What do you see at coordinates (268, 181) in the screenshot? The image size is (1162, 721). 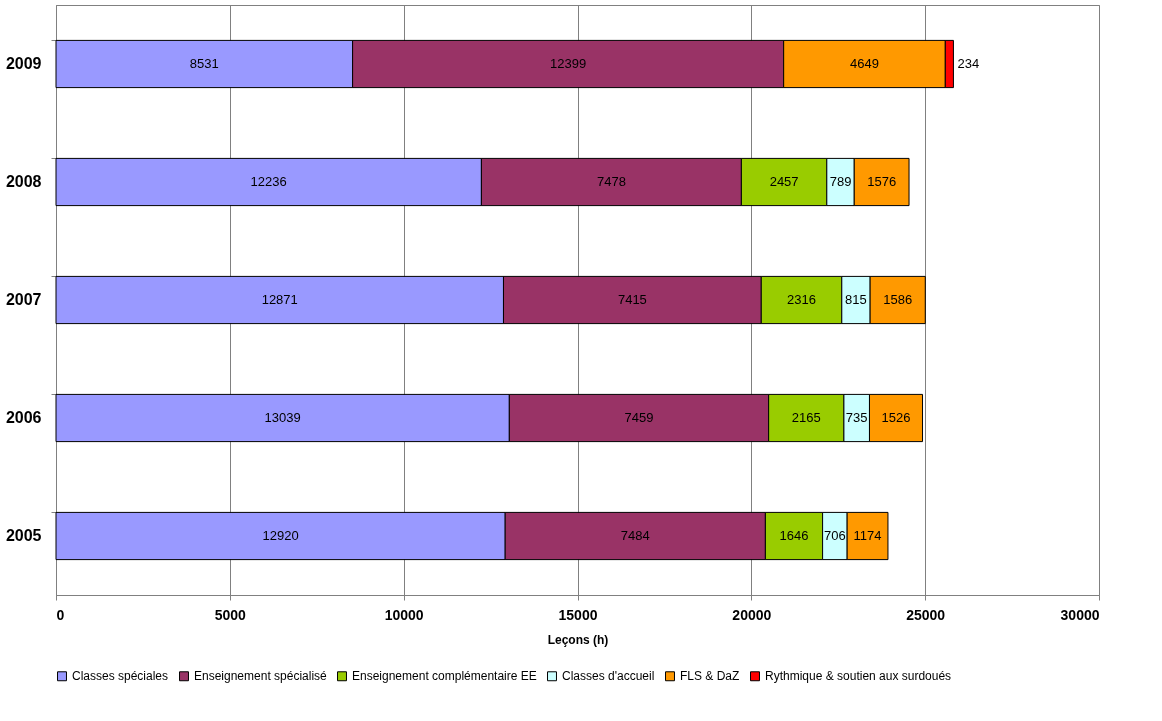 I see `data-label: 12236` at bounding box center [268, 181].